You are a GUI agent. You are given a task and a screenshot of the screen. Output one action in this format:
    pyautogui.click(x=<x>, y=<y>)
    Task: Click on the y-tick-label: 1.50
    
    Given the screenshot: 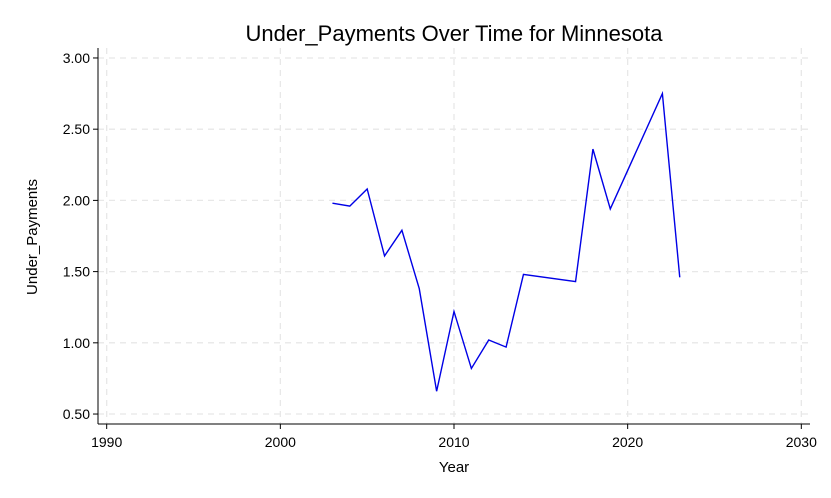 What is the action you would take?
    pyautogui.click(x=76, y=272)
    